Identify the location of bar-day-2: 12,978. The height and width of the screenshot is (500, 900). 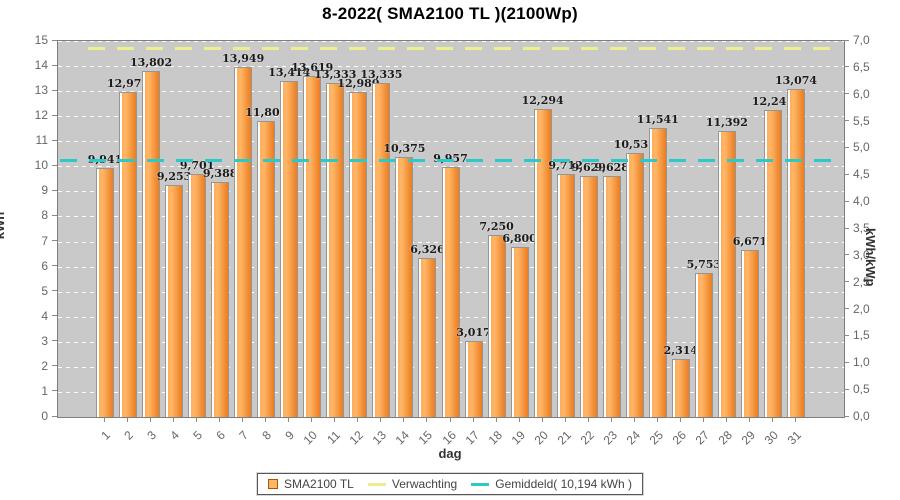
(128, 247).